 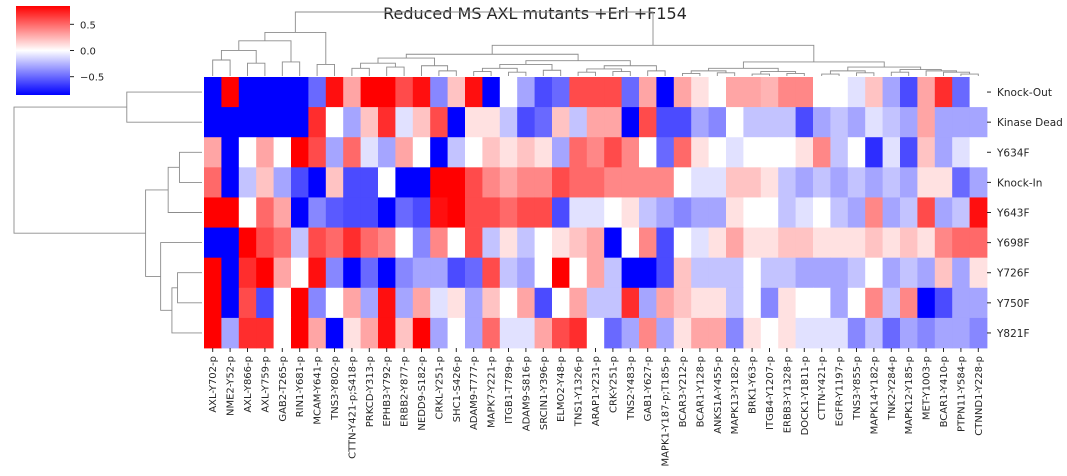 What do you see at coordinates (735, 395) in the screenshot?
I see `column-label: MAPK13-Y182-p` at bounding box center [735, 395].